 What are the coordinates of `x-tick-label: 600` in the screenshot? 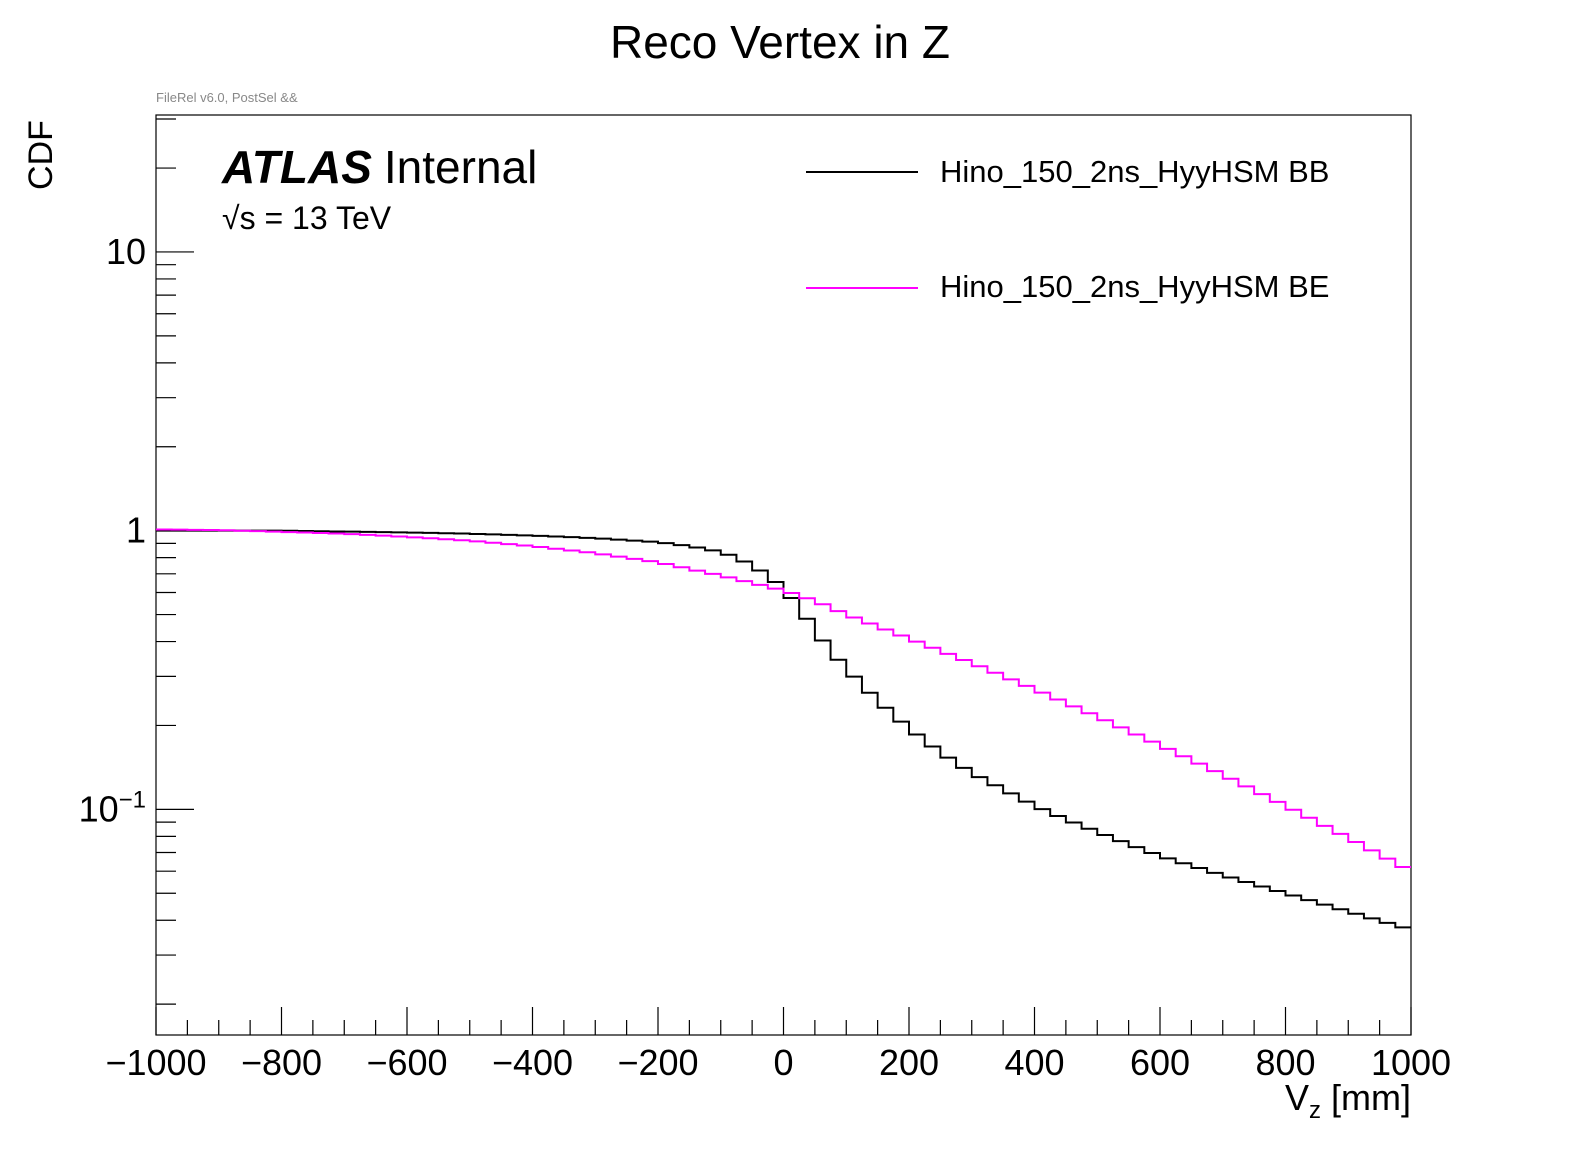 It's located at (1160, 1062).